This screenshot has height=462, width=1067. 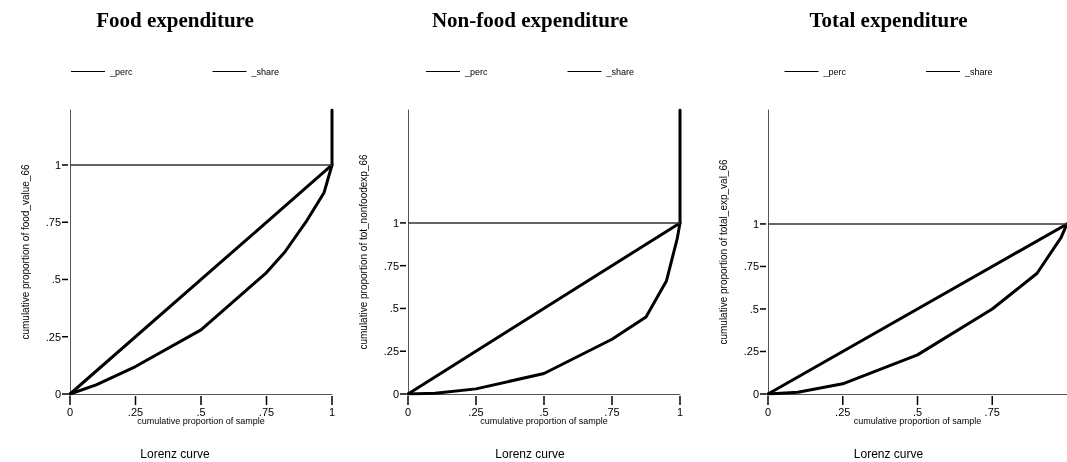 I want to click on y-axis-title: cumulative proportion of tot_nonfoodexp_66, so click(x=363, y=252).